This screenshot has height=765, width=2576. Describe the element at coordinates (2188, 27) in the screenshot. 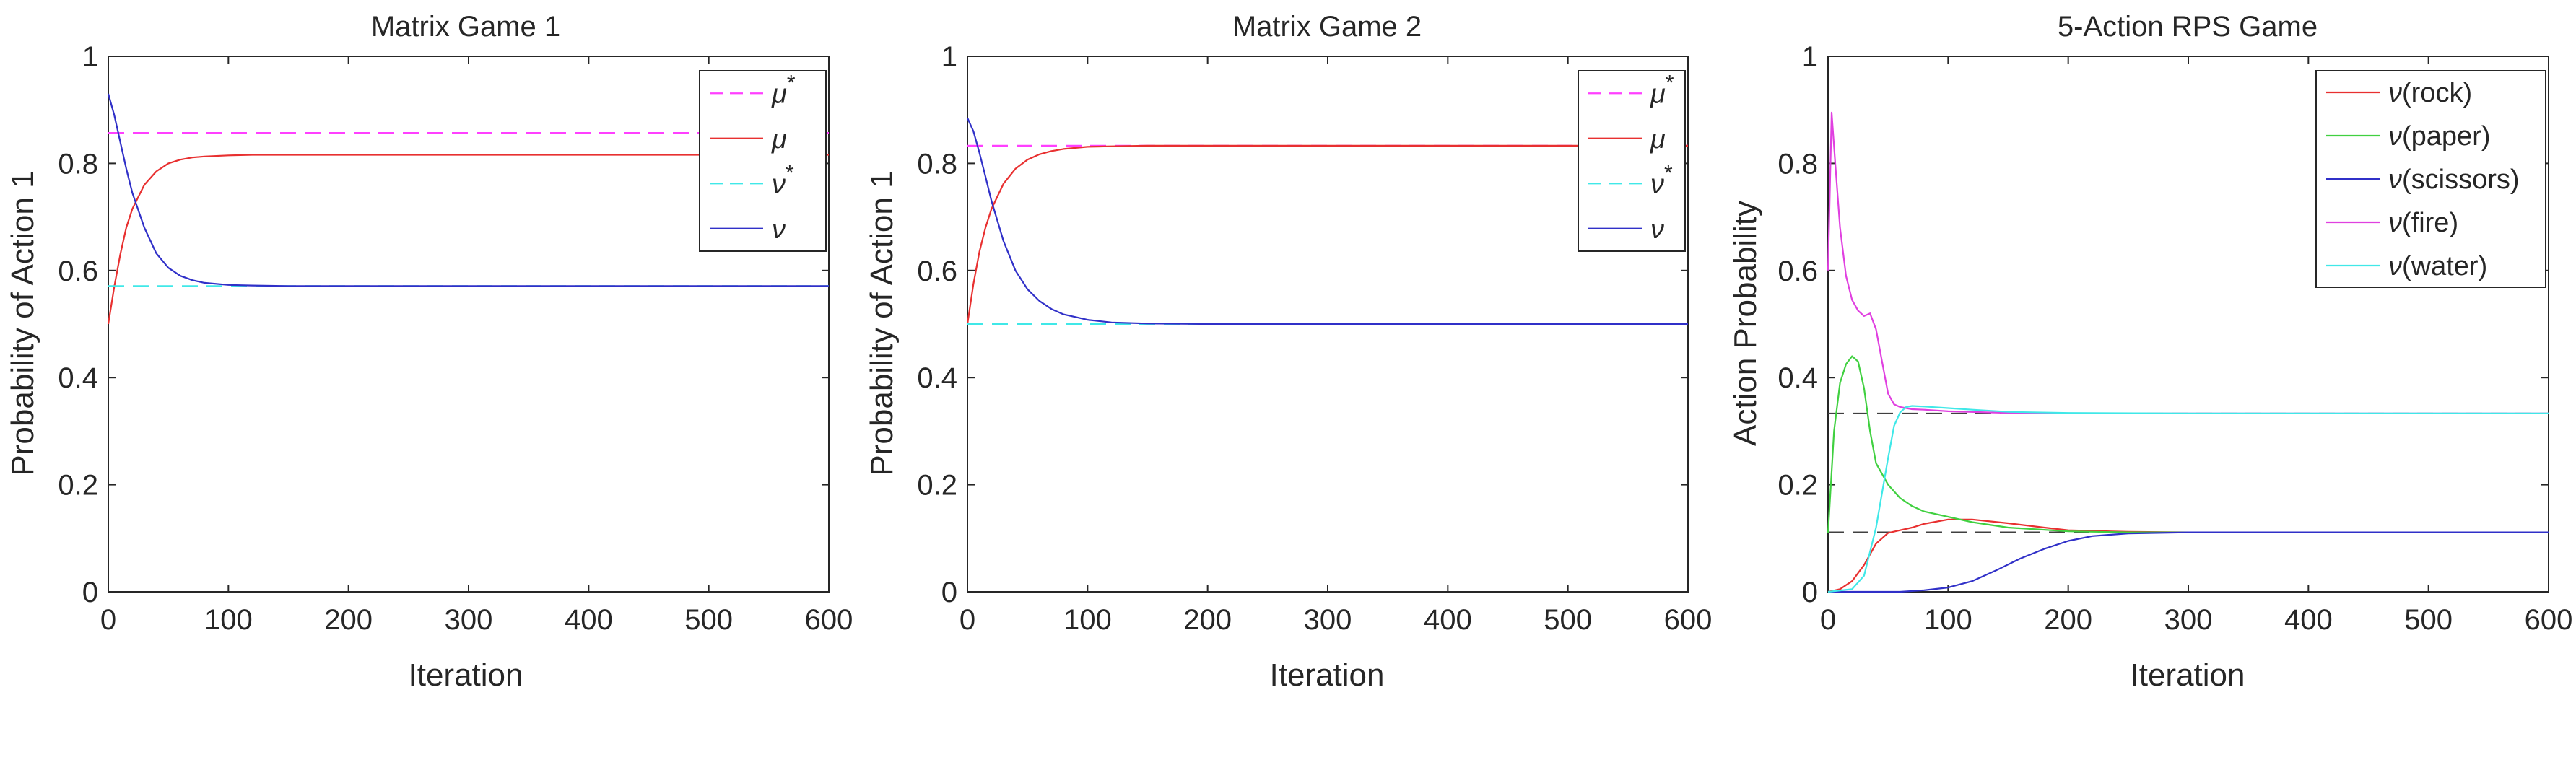

I see `chart-title: 5-Action RPS Game` at that location.